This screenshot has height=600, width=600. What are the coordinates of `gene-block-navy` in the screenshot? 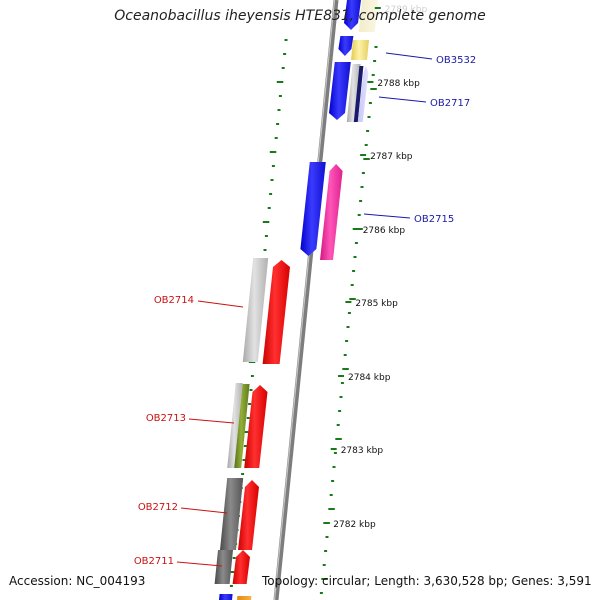 It's located at (358, 94).